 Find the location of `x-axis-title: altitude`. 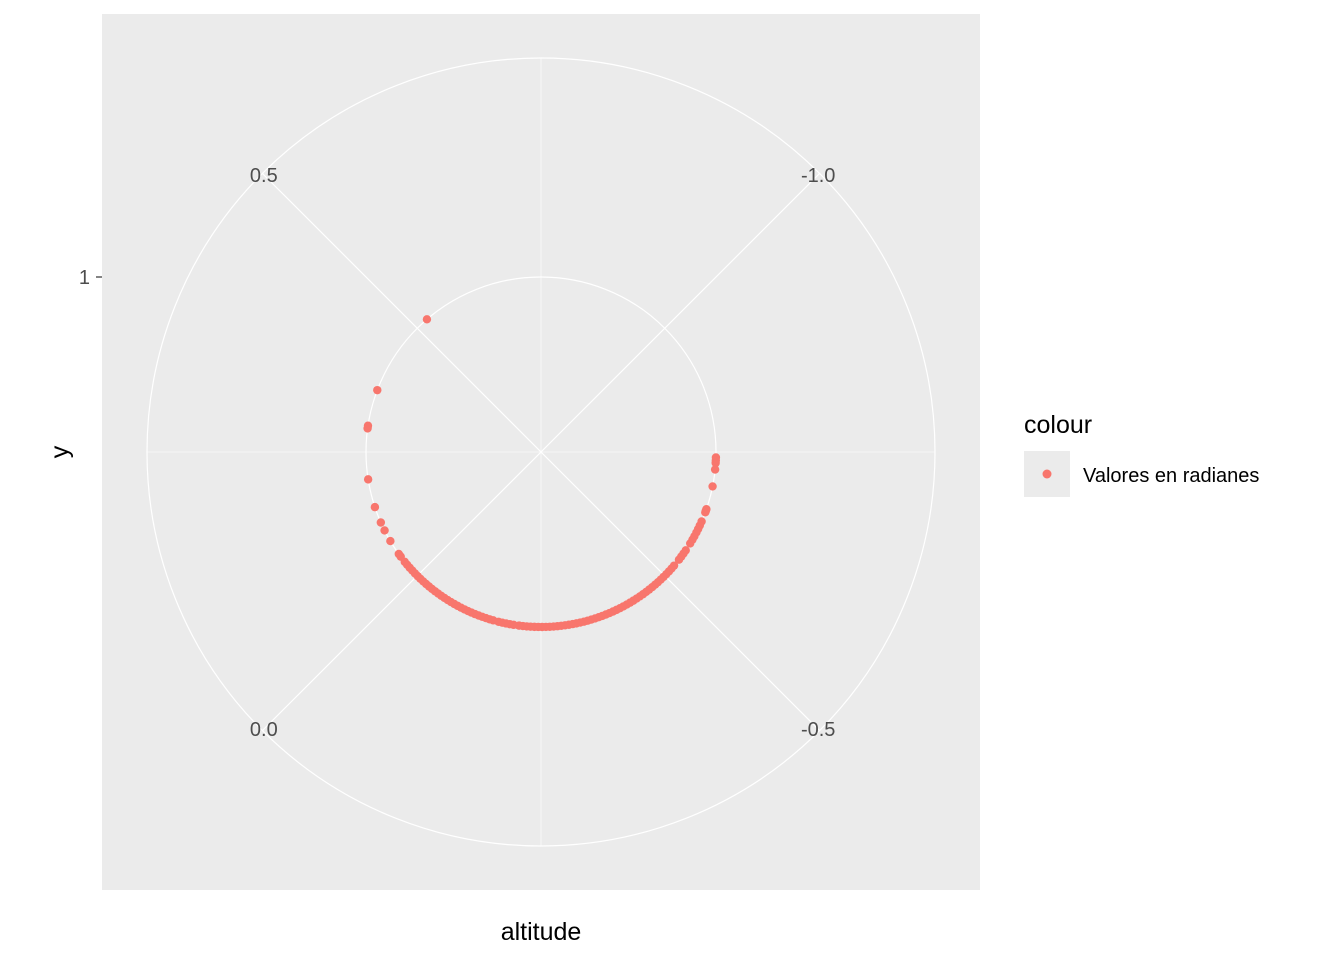

x-axis-title: altitude is located at coordinates (541, 932).